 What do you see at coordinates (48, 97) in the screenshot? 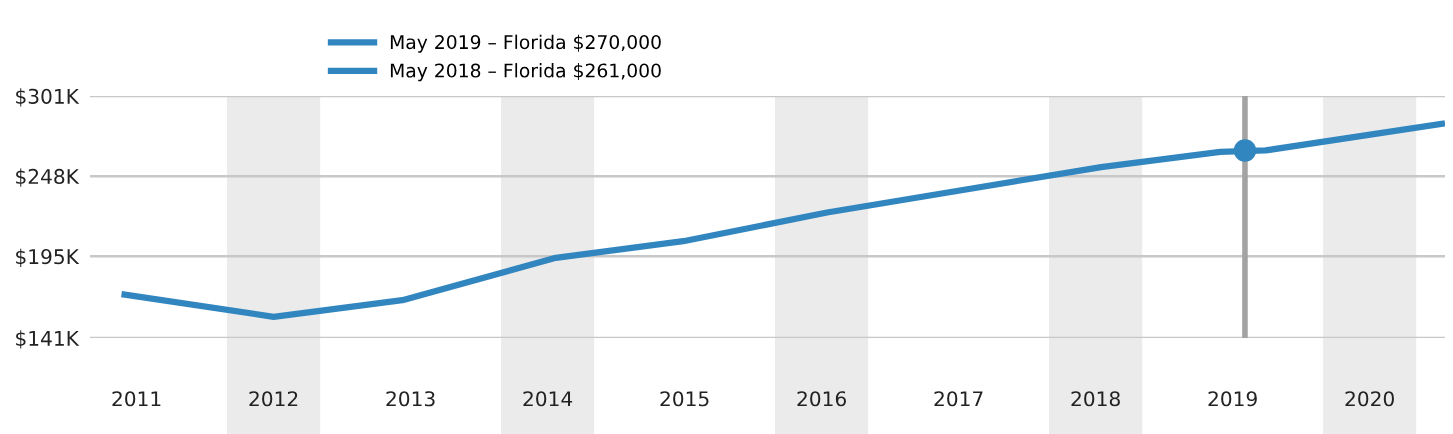
I see `y-tick-label: $301K` at bounding box center [48, 97].